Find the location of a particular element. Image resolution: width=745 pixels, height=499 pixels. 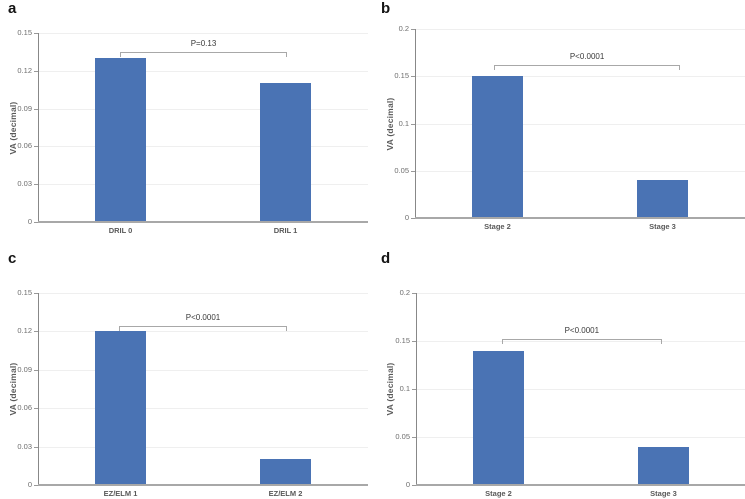

y-tick-label: 0.1 is located at coordinates (403, 123).